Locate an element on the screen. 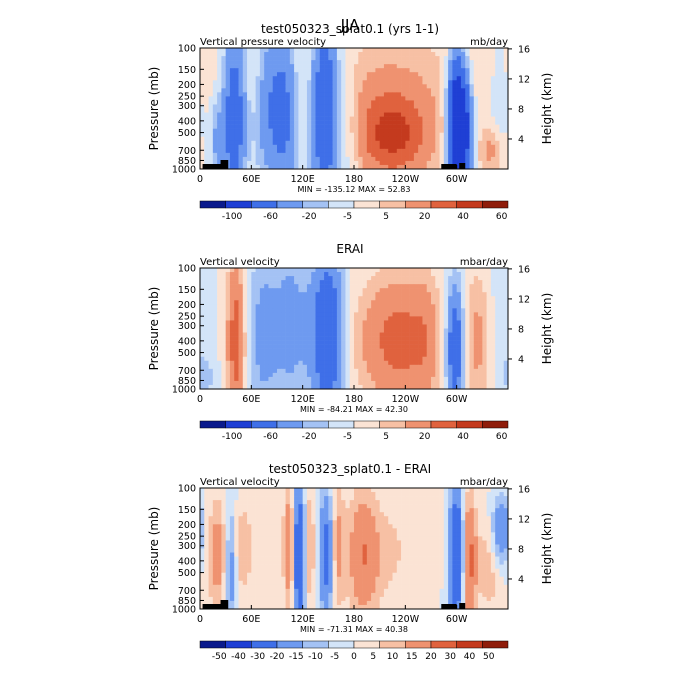 The image size is (700, 700). colorbar-label: -5 is located at coordinates (347, 217).